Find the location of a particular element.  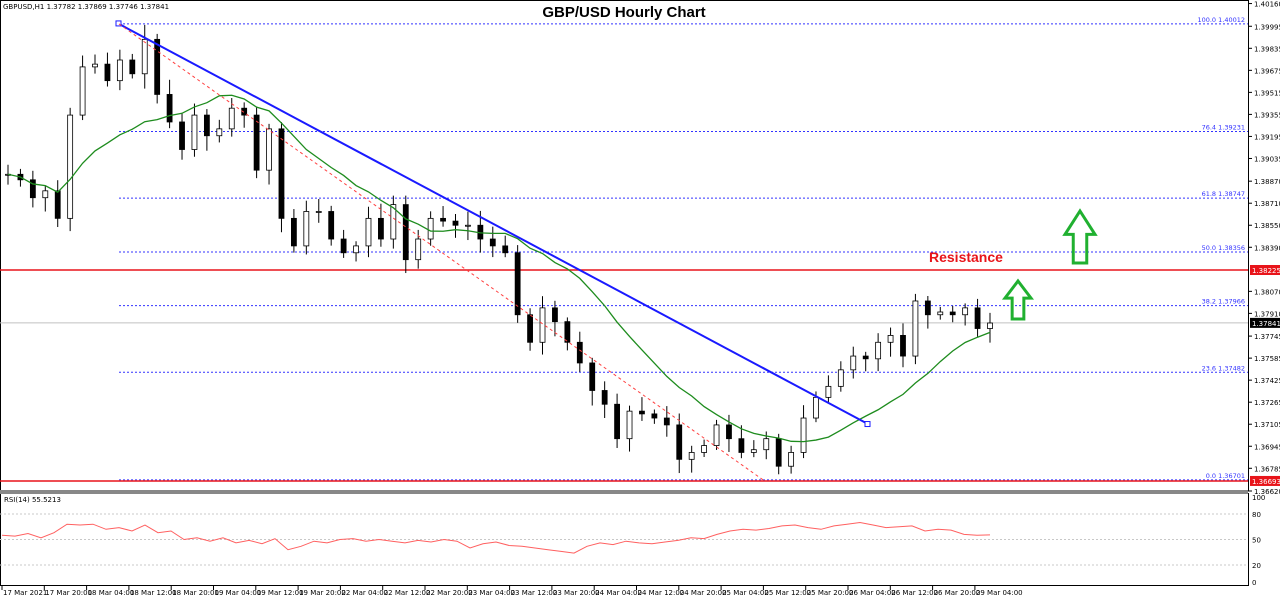

svg-text: 1.36945 is located at coordinates (1267, 447).